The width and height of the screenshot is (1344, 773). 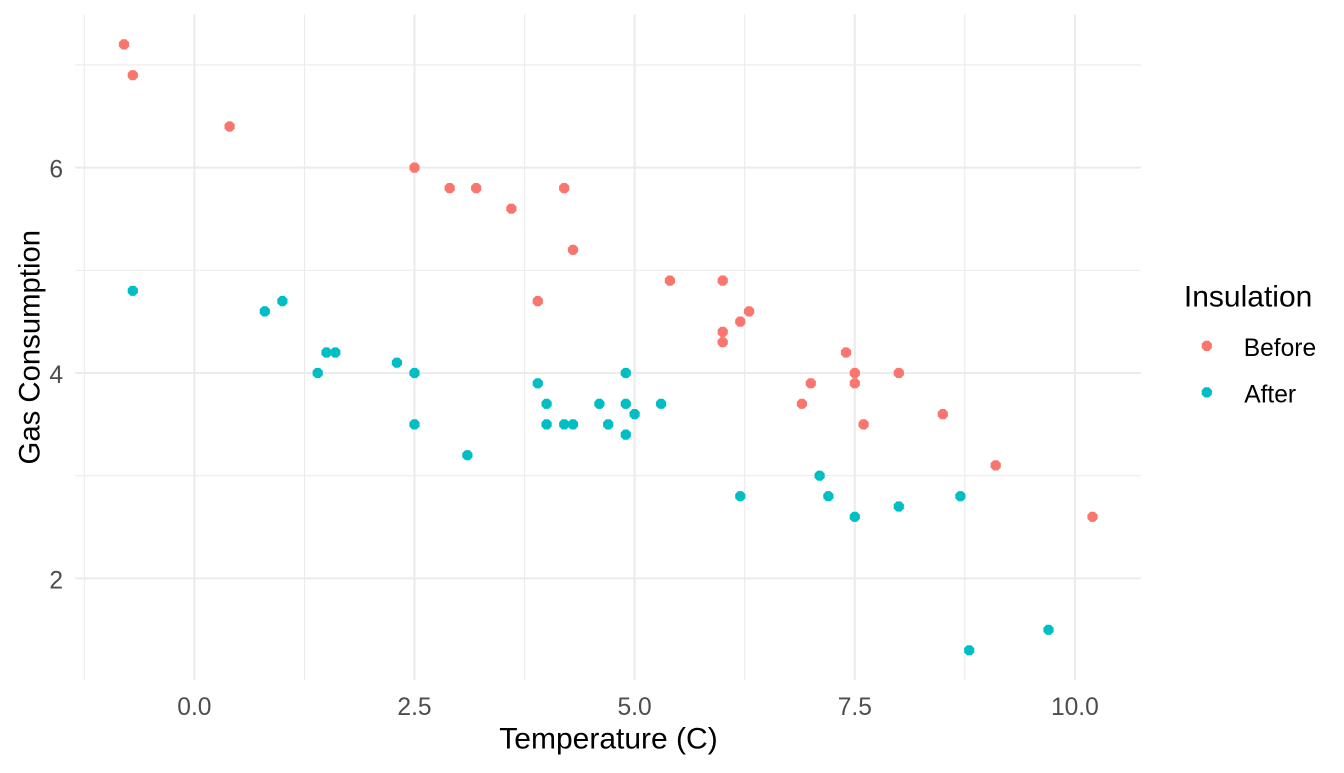 I want to click on svg-text: 6, so click(x=56, y=170).